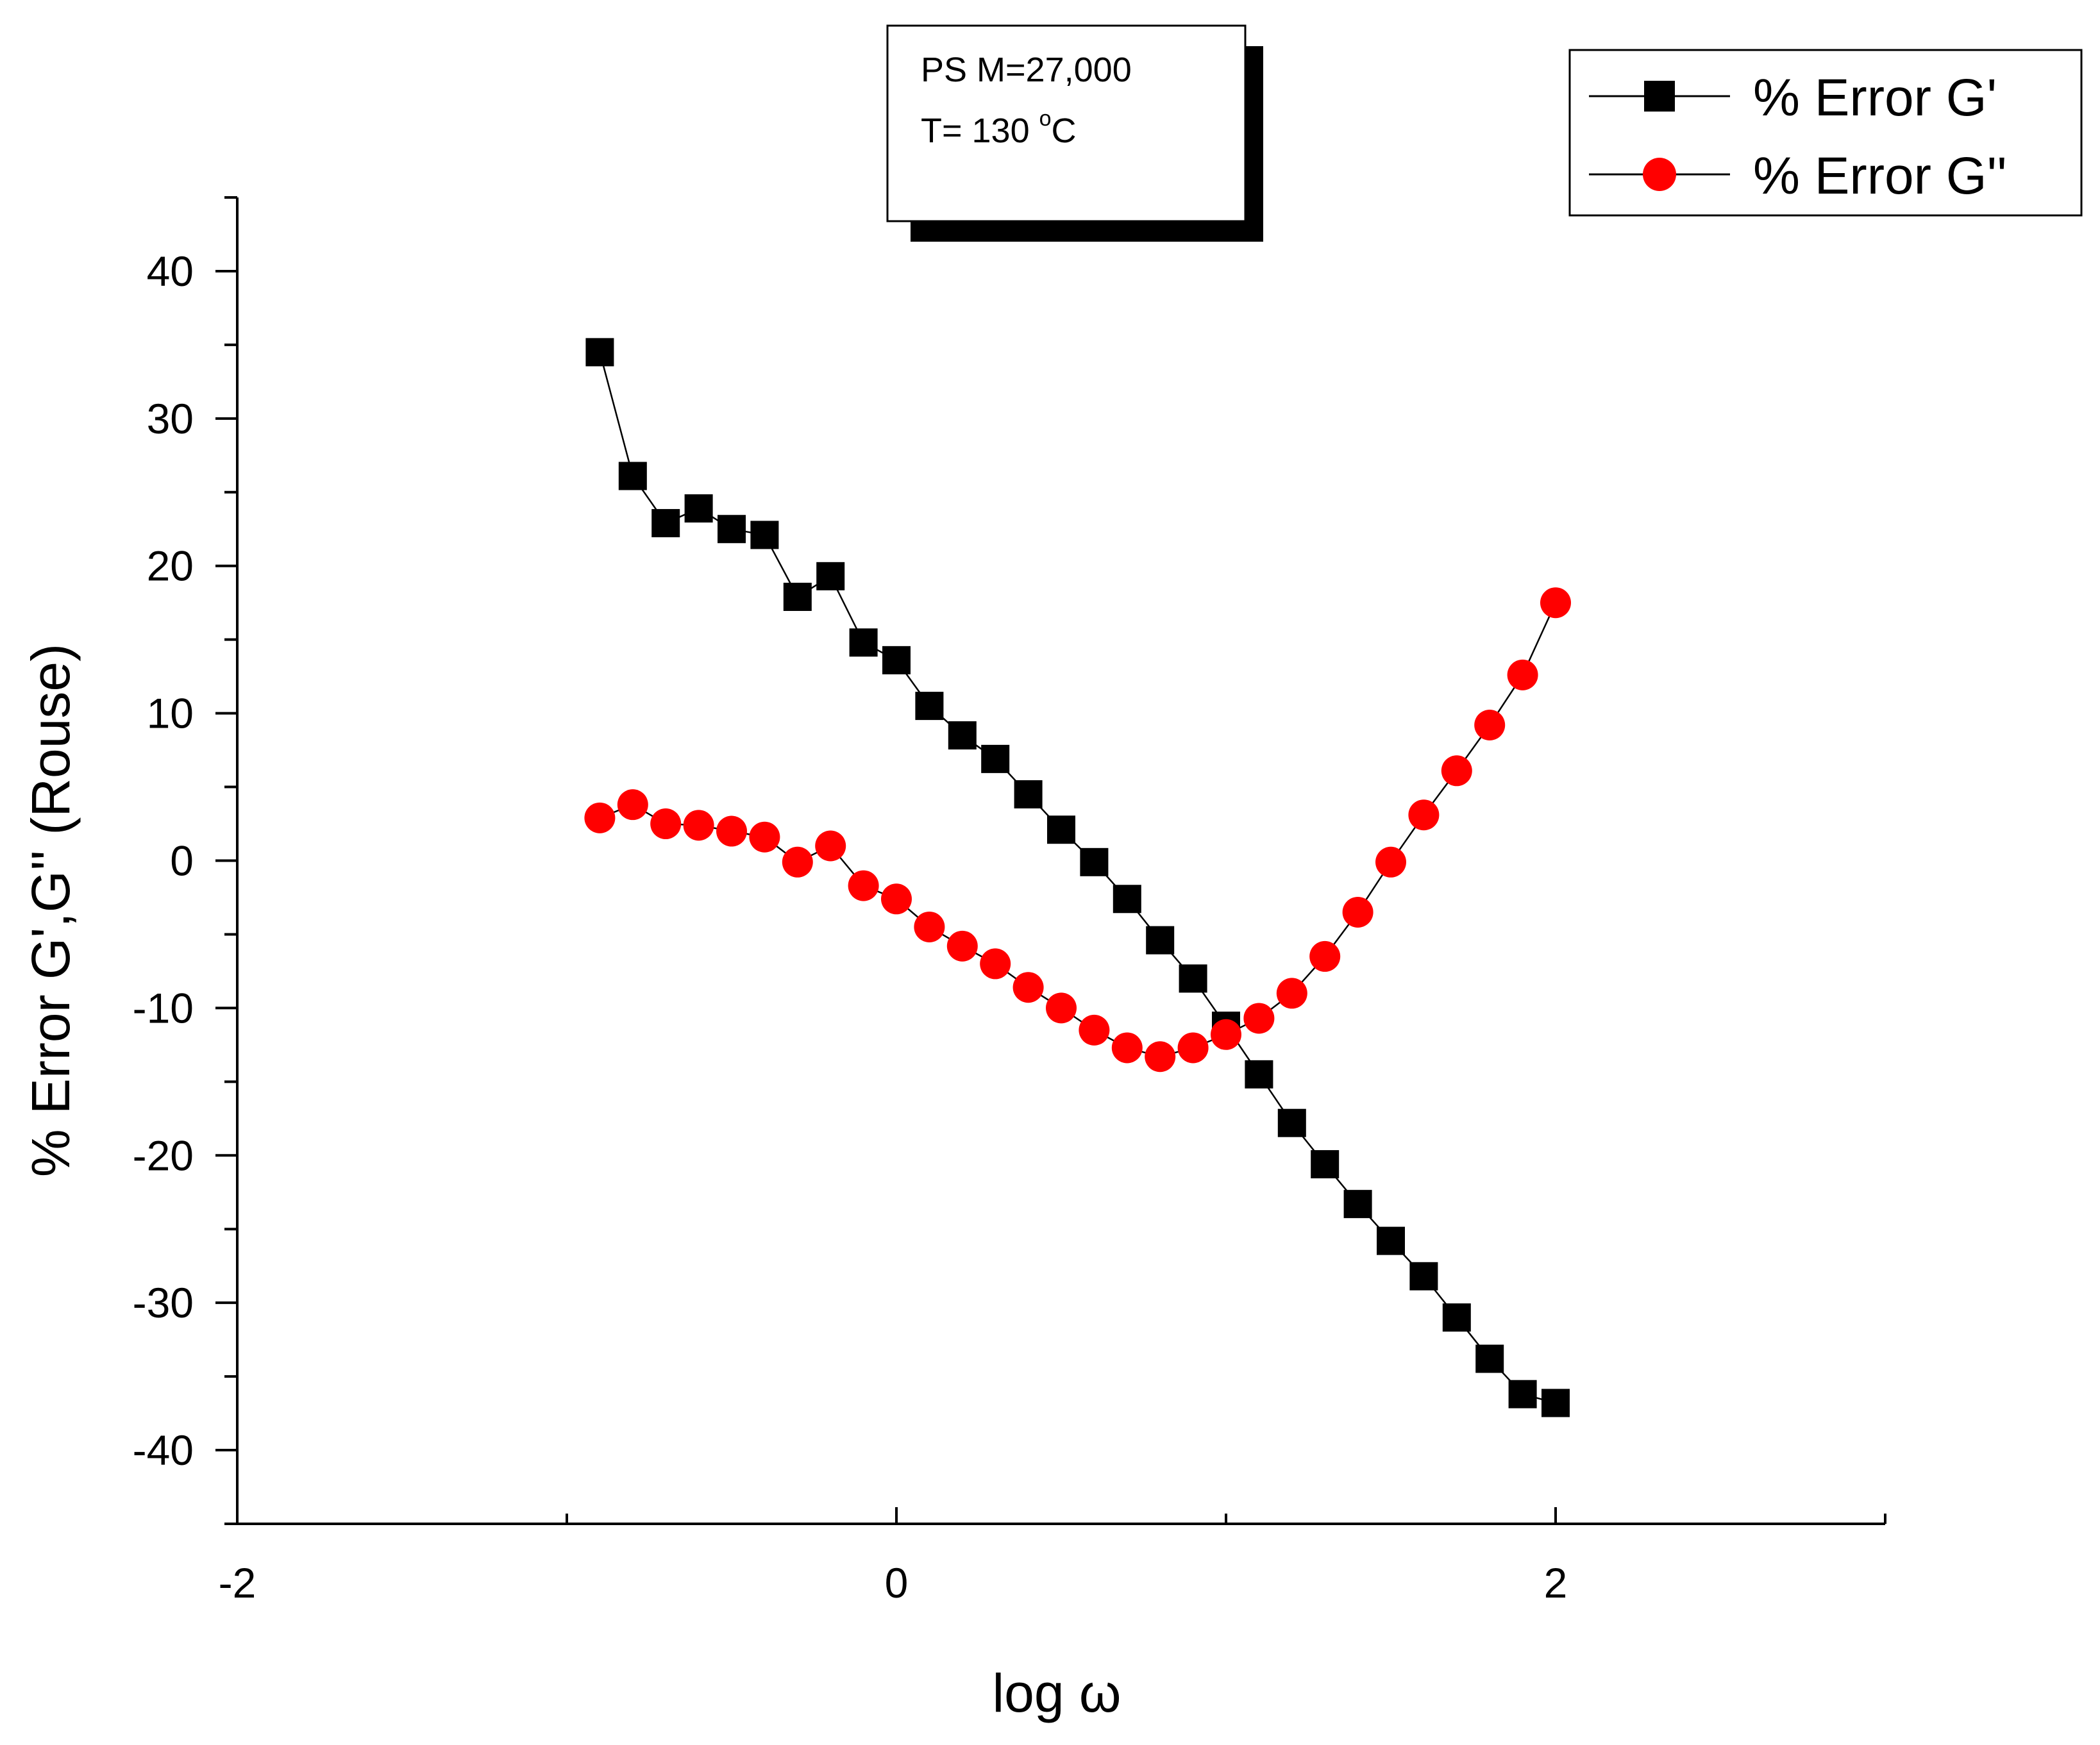  What do you see at coordinates (237, 1583) in the screenshot?
I see `x-tick-label: -2` at bounding box center [237, 1583].